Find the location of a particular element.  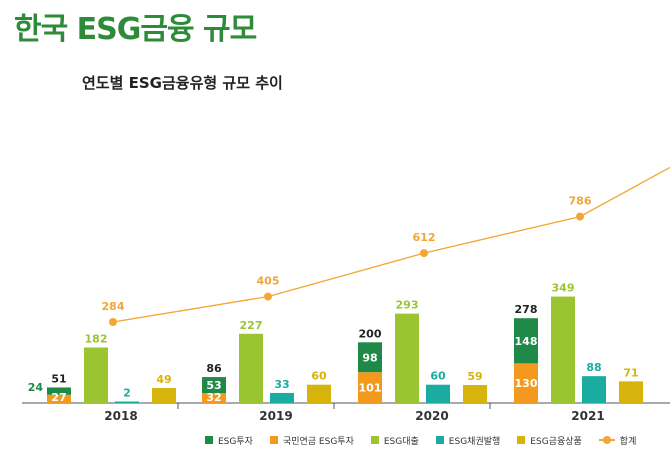

label-esg-bond-2018: 2 is located at coordinates (127, 393).